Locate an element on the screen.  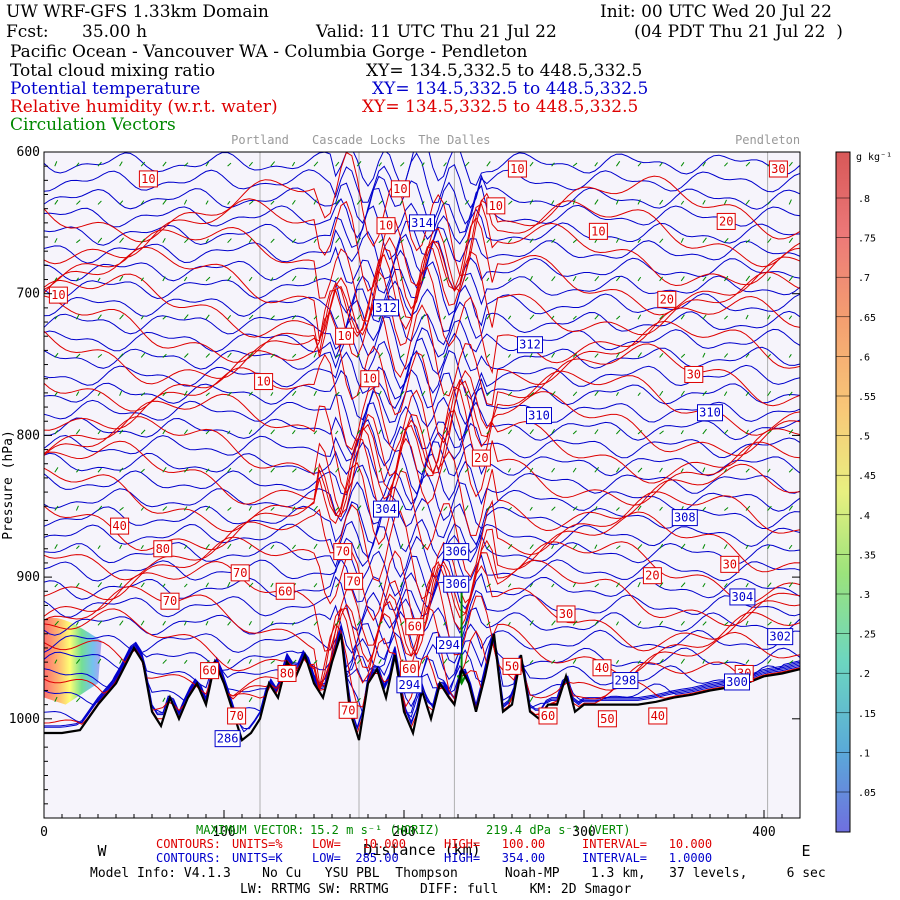
colorbar-label-1: .1 is located at coordinates (864, 753).